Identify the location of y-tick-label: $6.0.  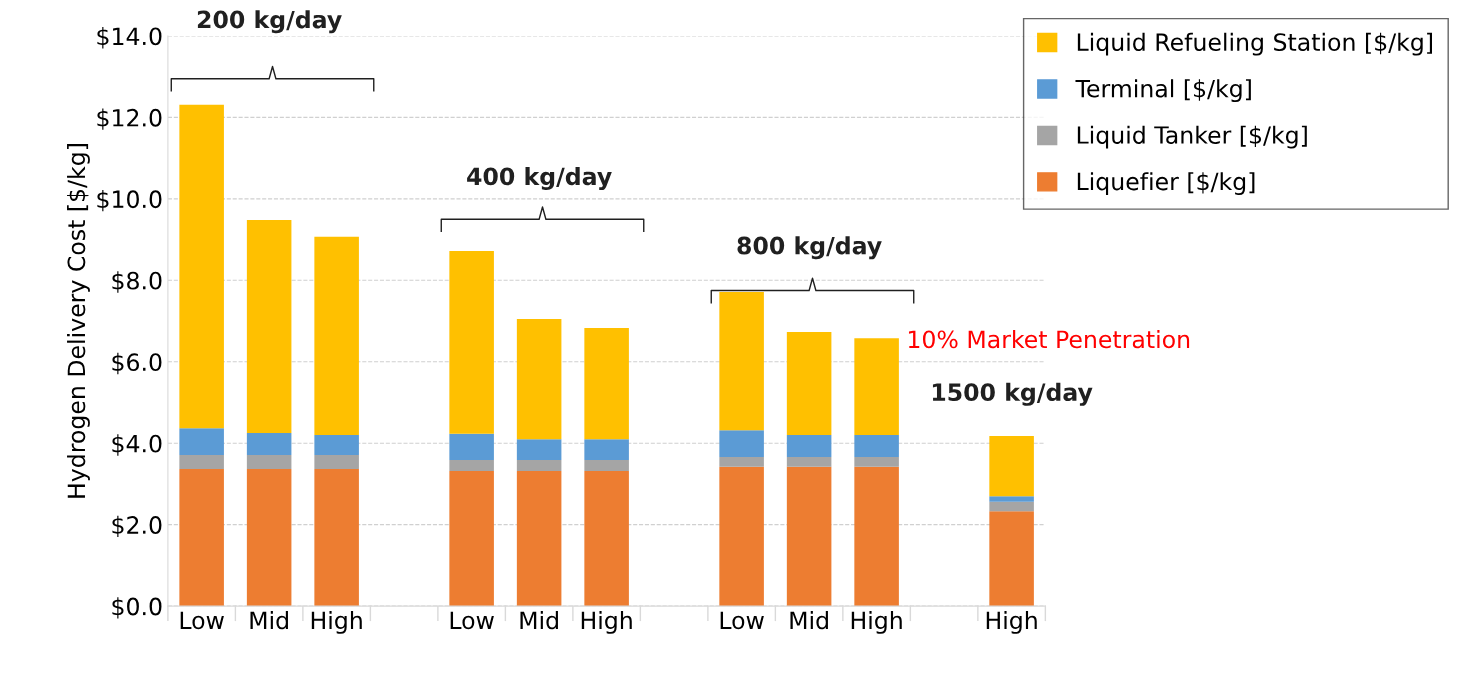
(137, 363).